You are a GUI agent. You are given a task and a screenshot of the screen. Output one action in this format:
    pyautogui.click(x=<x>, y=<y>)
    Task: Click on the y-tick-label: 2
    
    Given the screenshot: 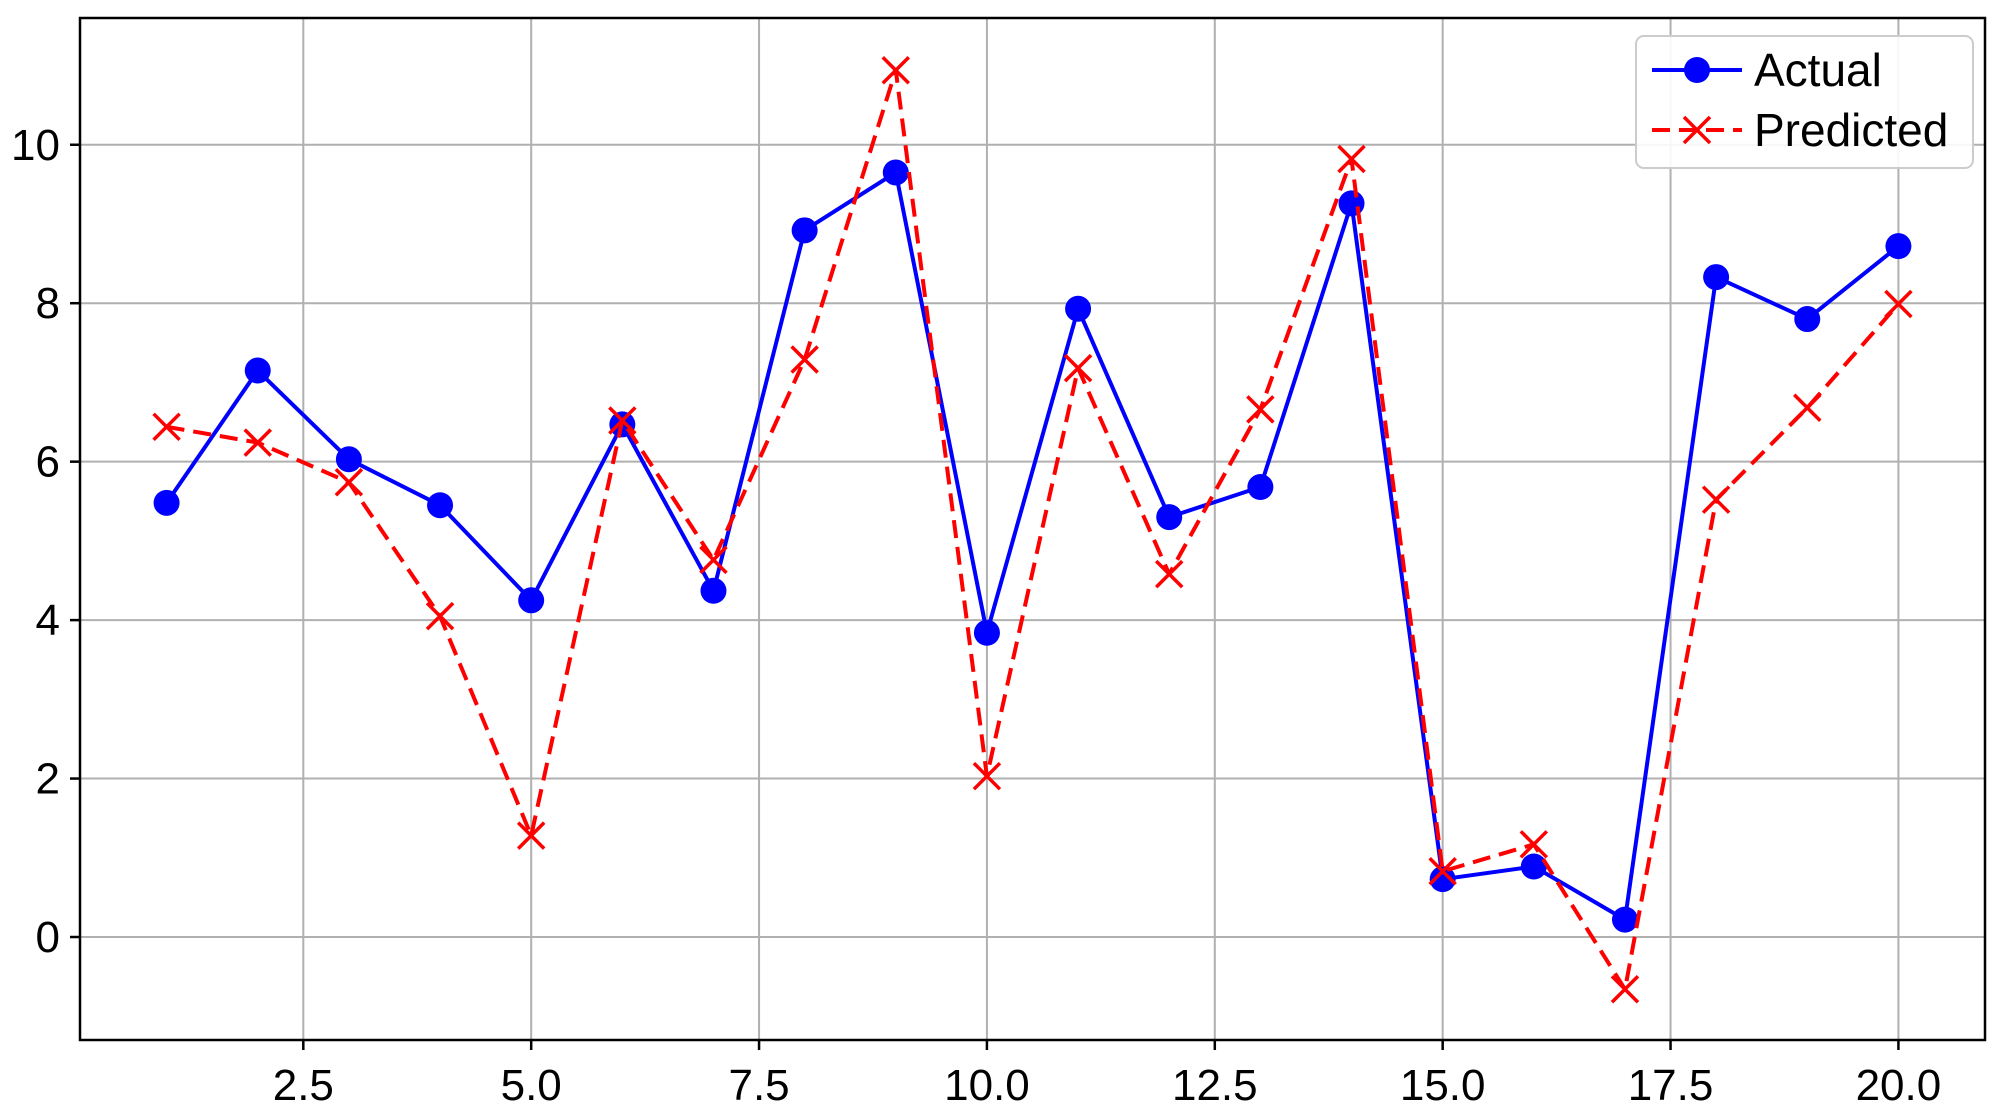 What is the action you would take?
    pyautogui.click(x=48, y=779)
    